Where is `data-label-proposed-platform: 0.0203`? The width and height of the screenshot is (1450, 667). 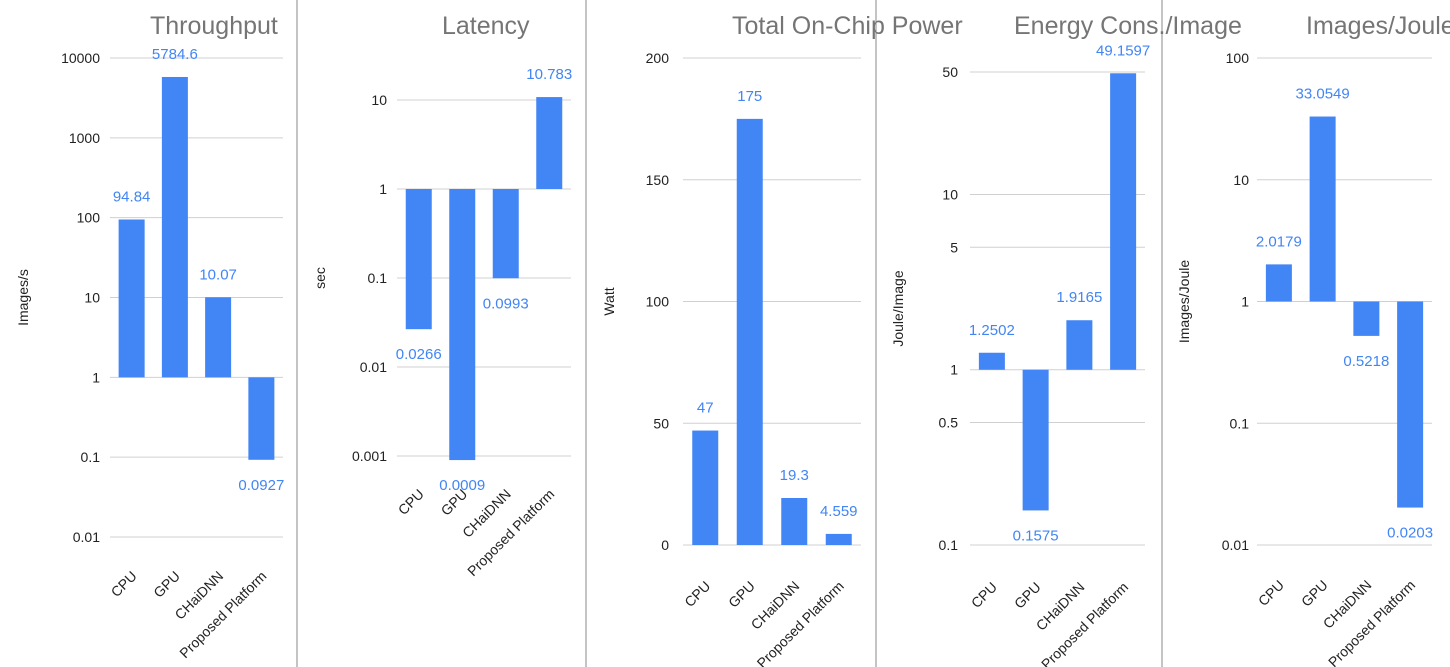 data-label-proposed-platform: 0.0203 is located at coordinates (1410, 533).